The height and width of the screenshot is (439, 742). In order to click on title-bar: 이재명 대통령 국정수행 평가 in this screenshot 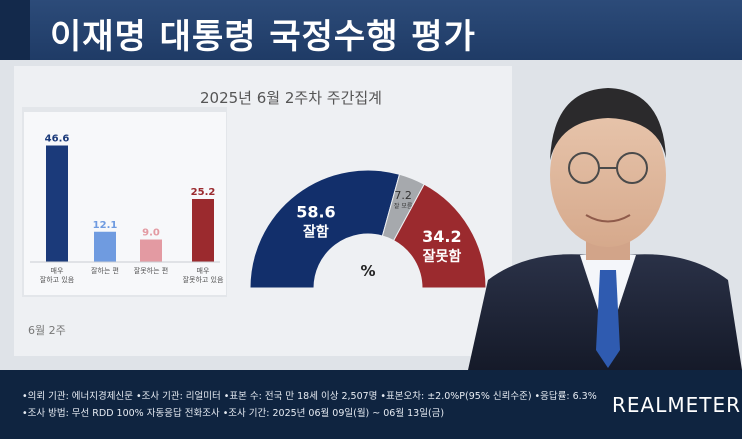, I will do `click(371, 30)`.